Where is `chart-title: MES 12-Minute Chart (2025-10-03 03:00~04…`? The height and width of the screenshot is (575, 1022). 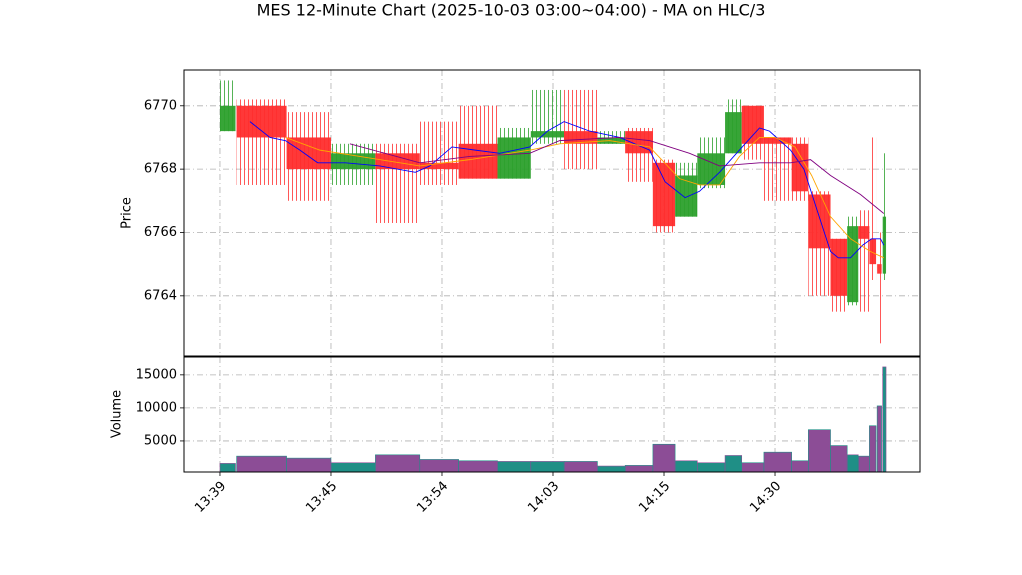
chart-title: MES 12-Minute Chart (2025-10-03 03:00~04… is located at coordinates (511, 10).